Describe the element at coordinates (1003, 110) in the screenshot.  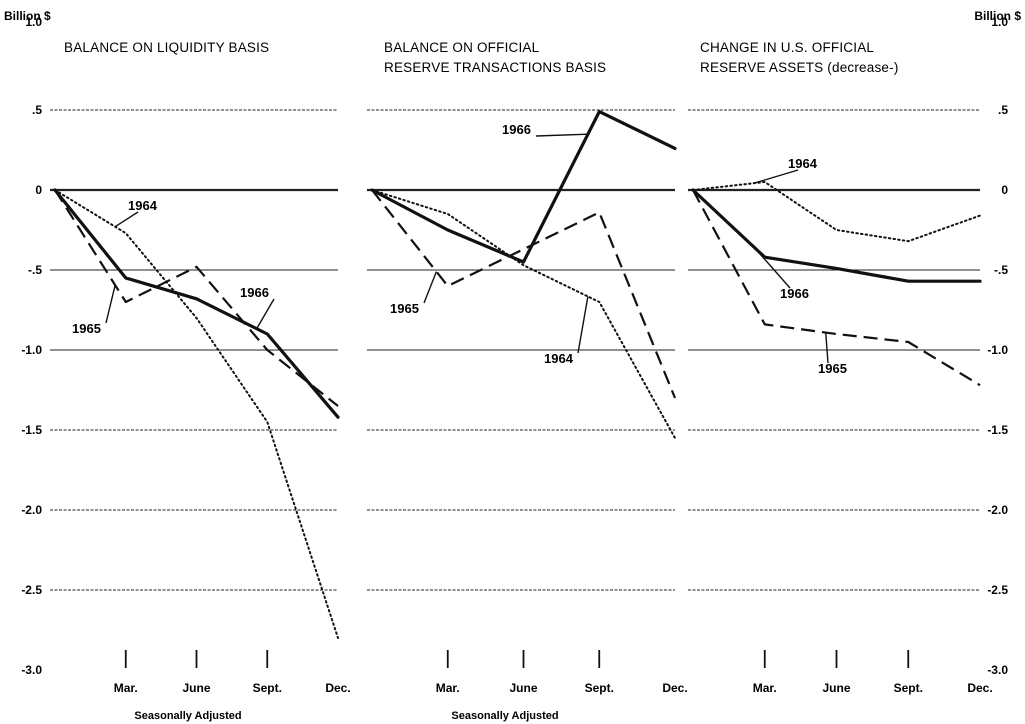
I see `y-tick-right: .5` at that location.